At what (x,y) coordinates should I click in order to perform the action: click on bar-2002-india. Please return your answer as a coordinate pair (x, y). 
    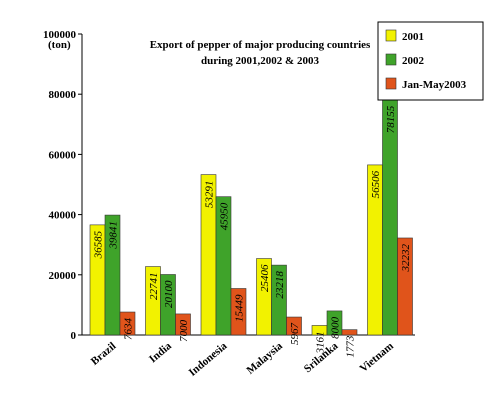
    Looking at the image, I should click on (168, 305).